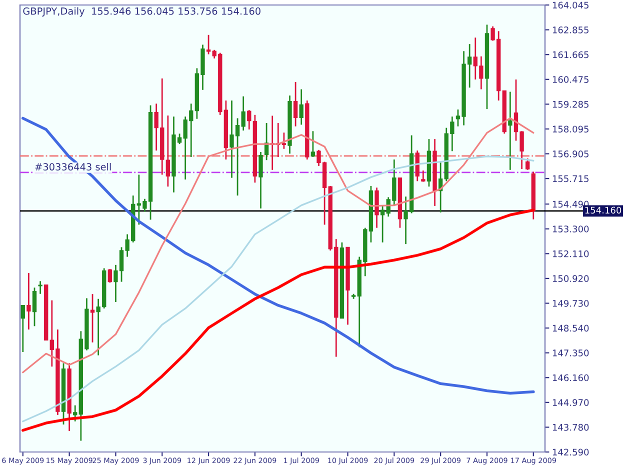  I want to click on y-tick-label: 164.045, so click(570, 5).